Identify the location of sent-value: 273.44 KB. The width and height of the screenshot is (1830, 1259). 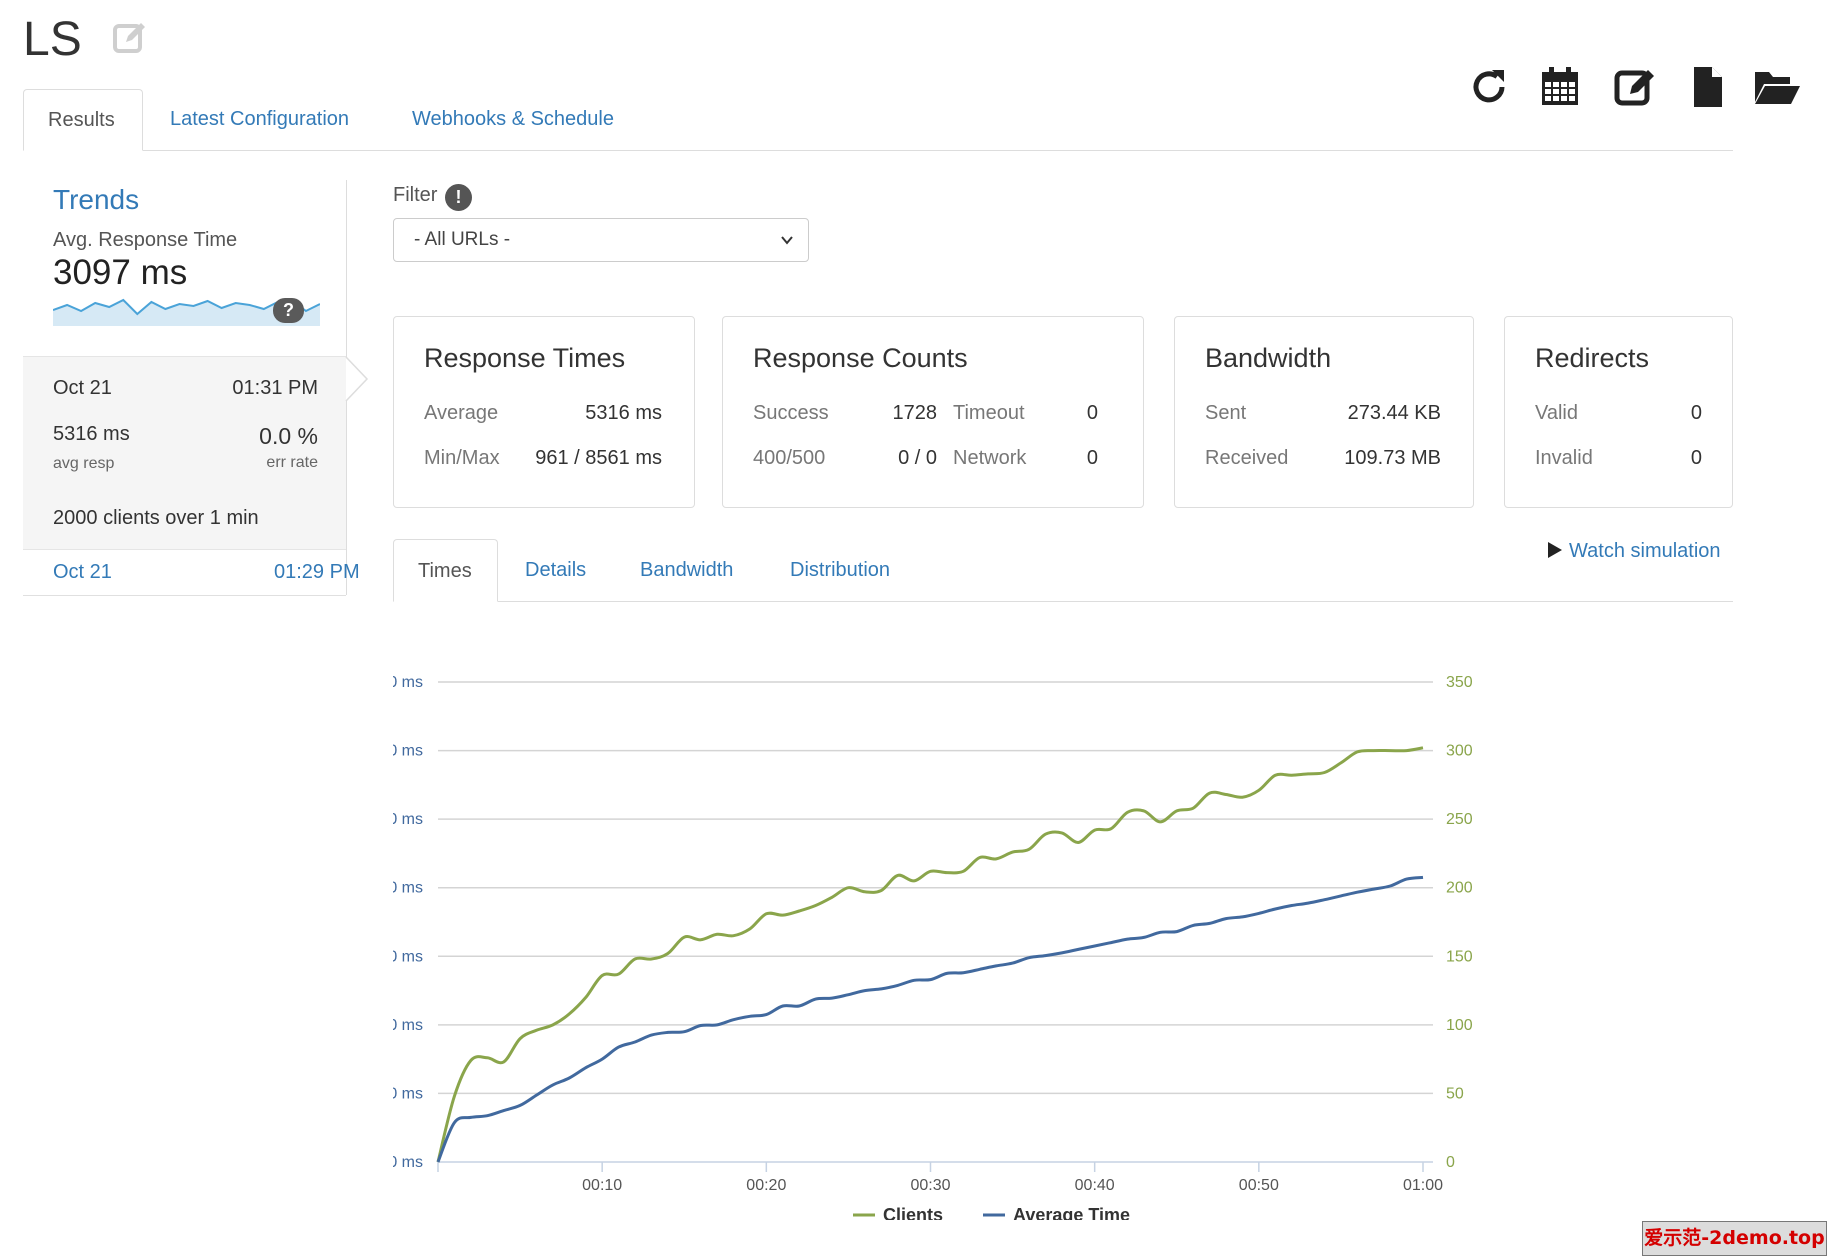
(1394, 413).